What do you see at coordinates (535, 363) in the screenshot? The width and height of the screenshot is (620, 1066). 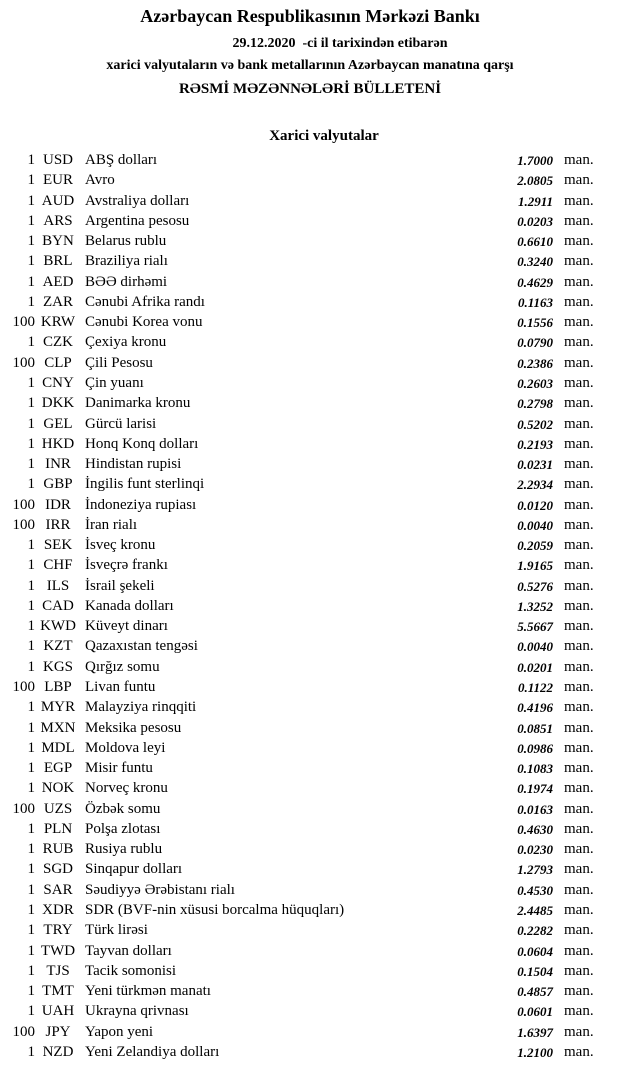 I see `rate: 0.2386` at bounding box center [535, 363].